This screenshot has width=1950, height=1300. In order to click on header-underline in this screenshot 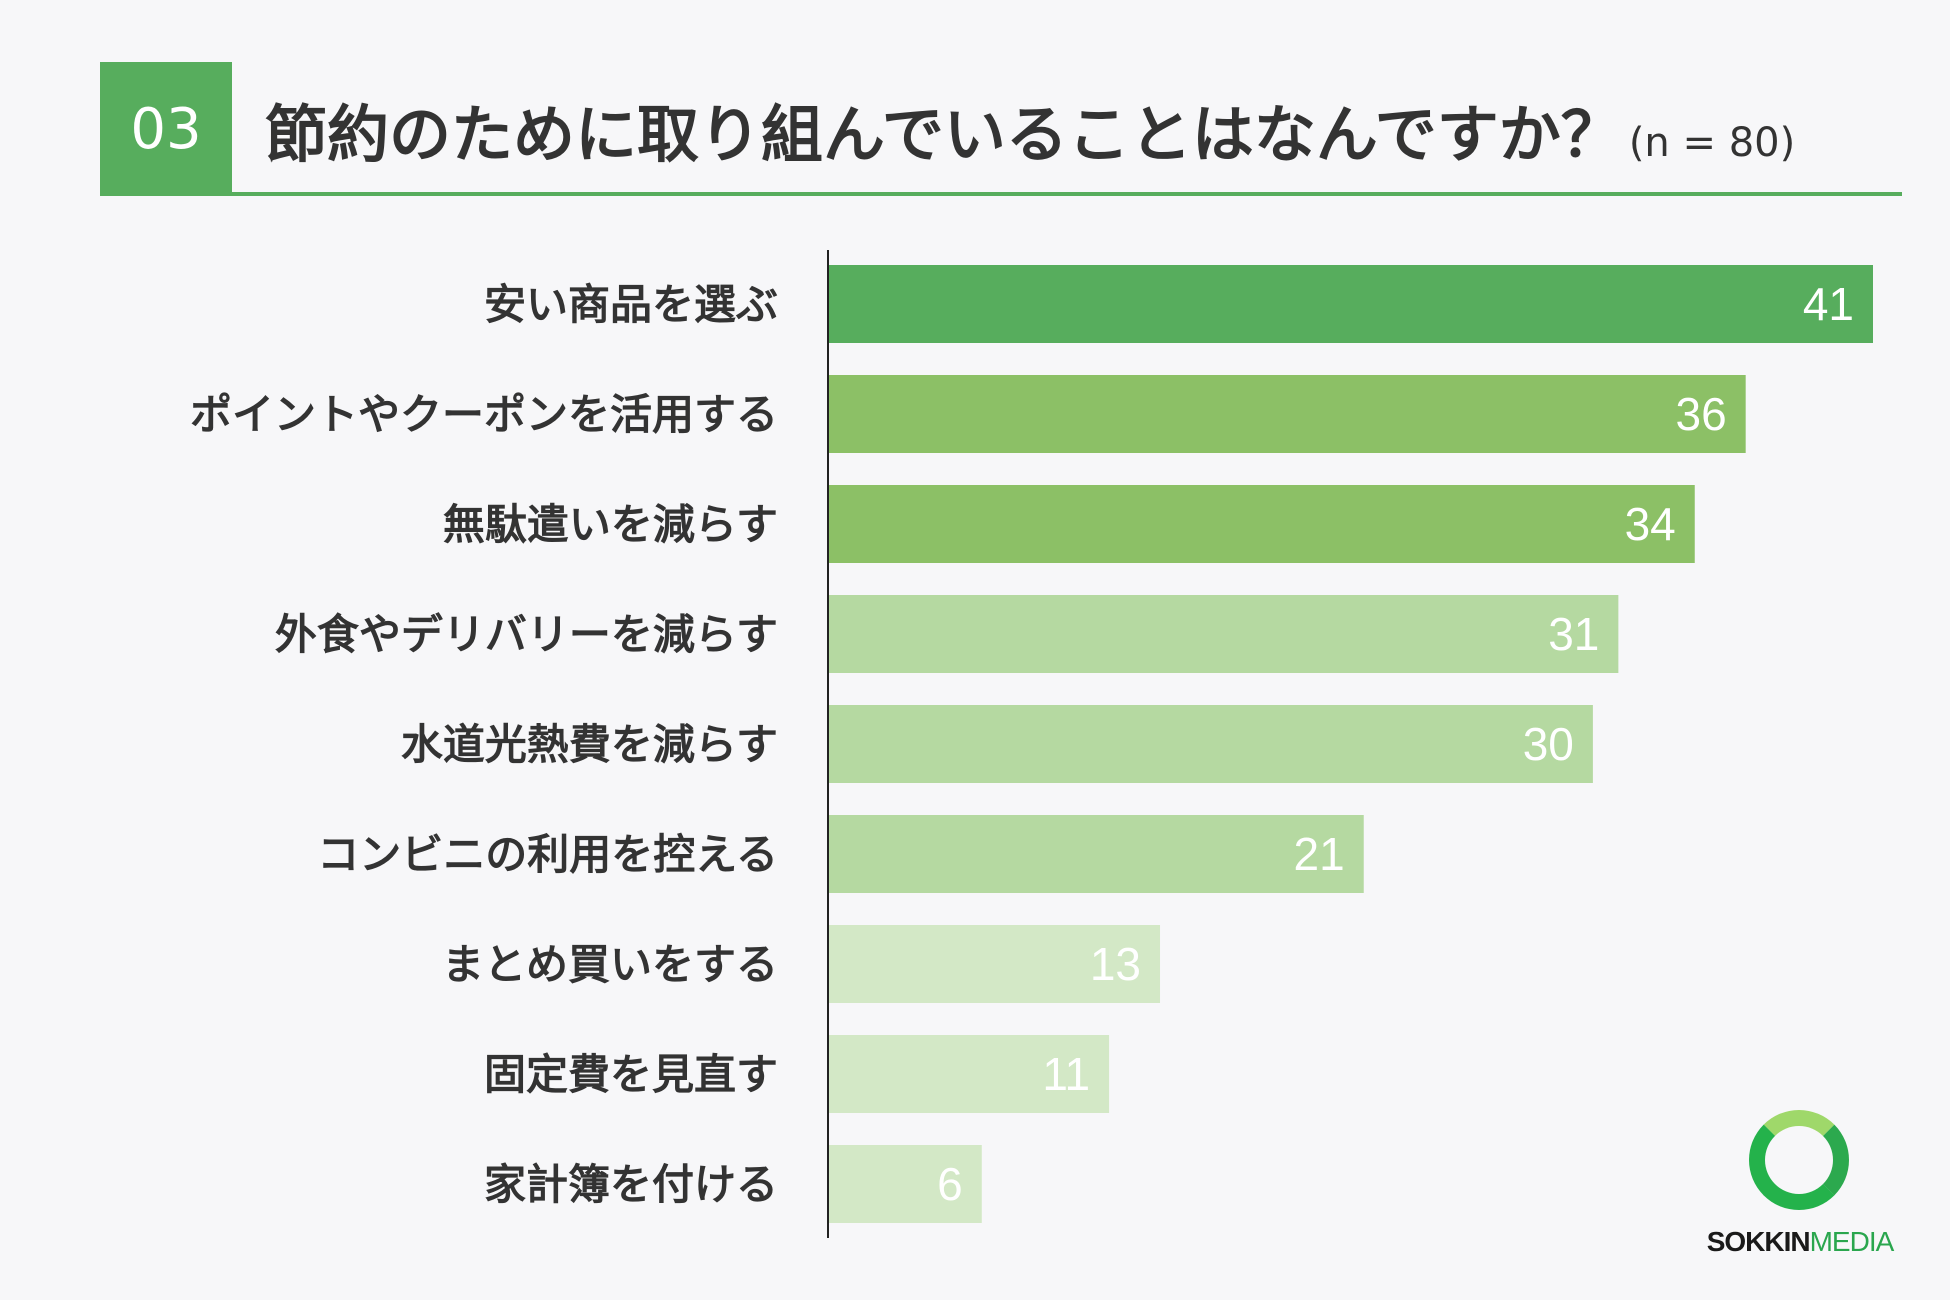, I will do `click(1001, 194)`.